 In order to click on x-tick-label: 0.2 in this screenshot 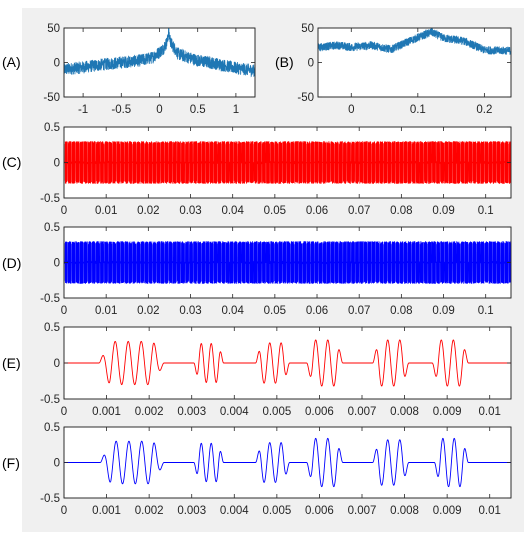, I will do `click(484, 110)`.